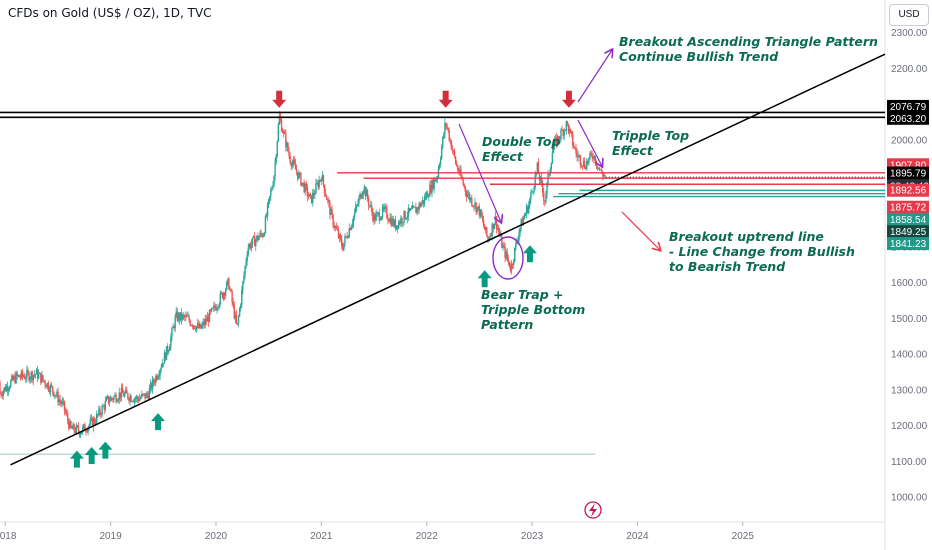  I want to click on price-tag-label: 1892.56, so click(908, 191).